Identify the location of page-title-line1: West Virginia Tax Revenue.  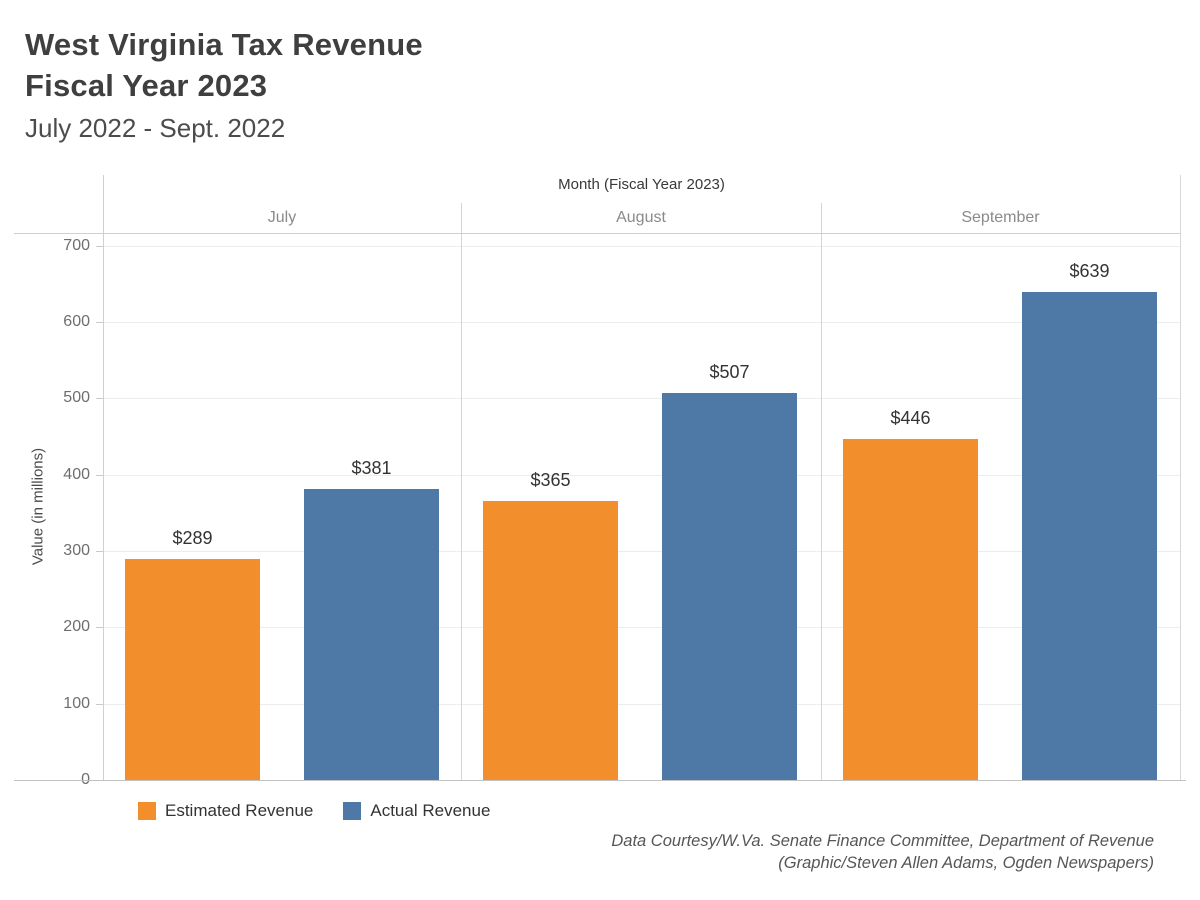
(224, 44).